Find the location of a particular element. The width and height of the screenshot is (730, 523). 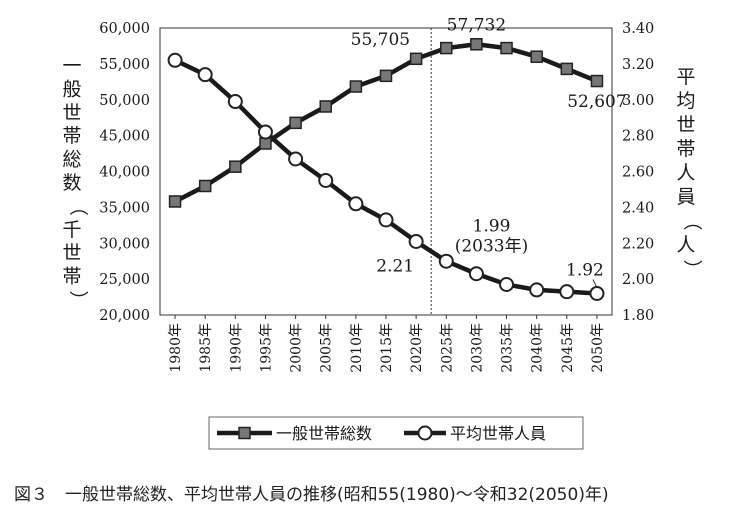

left-tick-label: 50,000 is located at coordinates (124, 101).